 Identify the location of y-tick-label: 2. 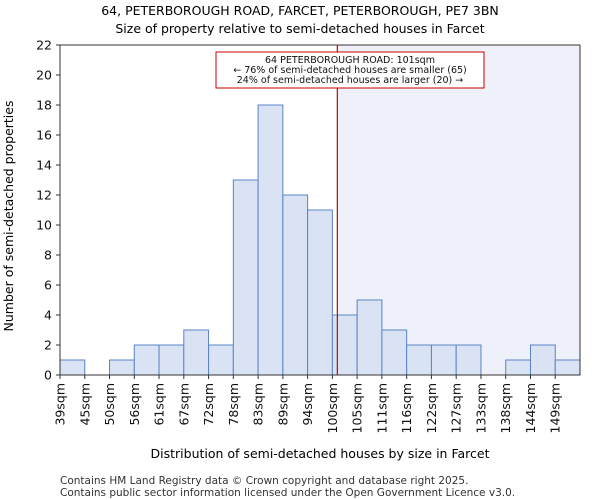
(48, 345).